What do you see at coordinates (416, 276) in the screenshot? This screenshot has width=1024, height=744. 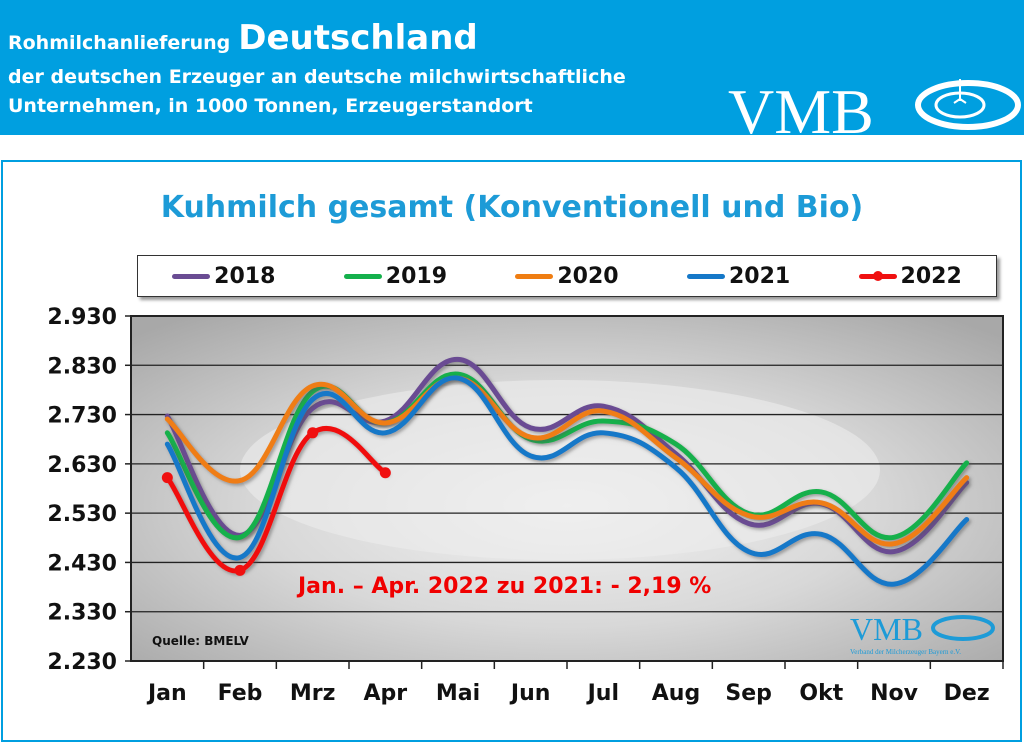 I see `legend-label: 2019` at bounding box center [416, 276].